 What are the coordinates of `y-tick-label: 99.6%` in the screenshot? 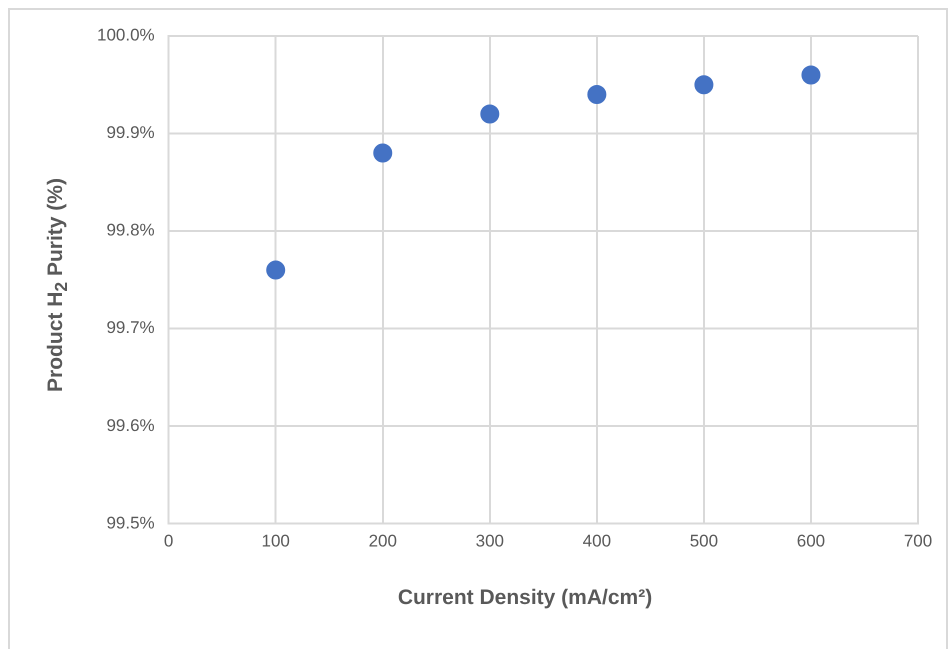 It's located at (130, 425).